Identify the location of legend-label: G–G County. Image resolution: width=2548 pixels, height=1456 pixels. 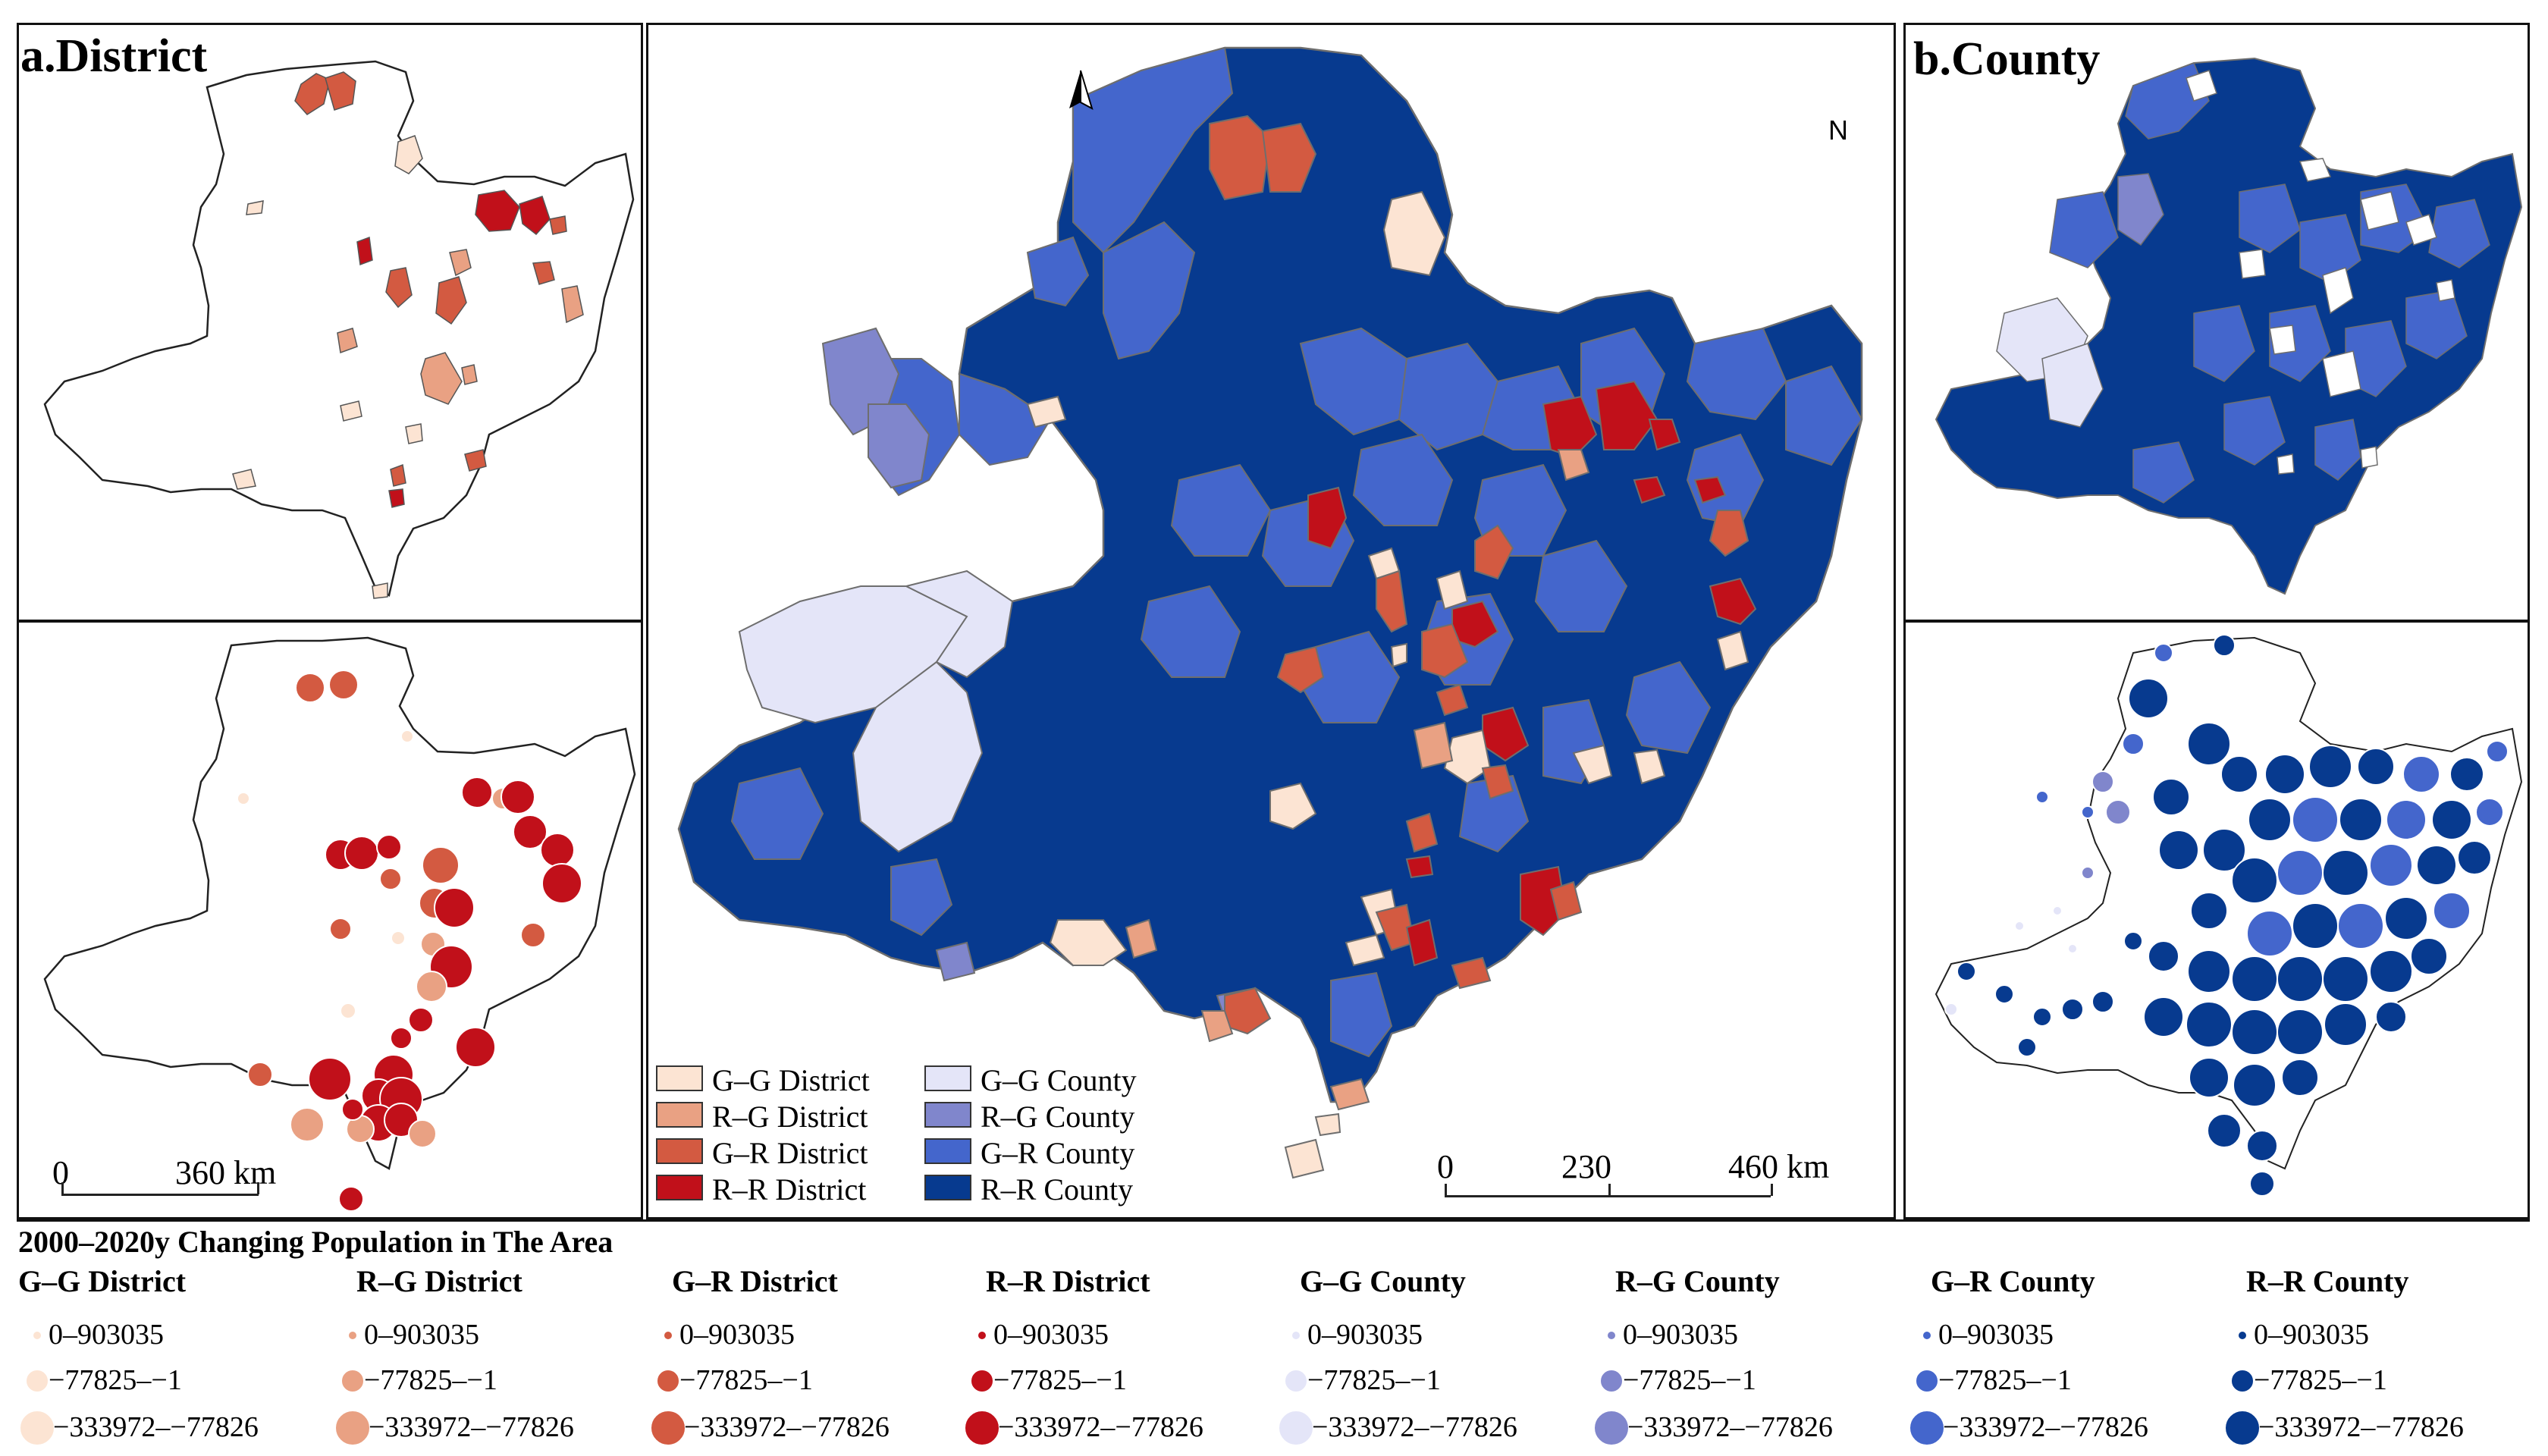
(1059, 1080).